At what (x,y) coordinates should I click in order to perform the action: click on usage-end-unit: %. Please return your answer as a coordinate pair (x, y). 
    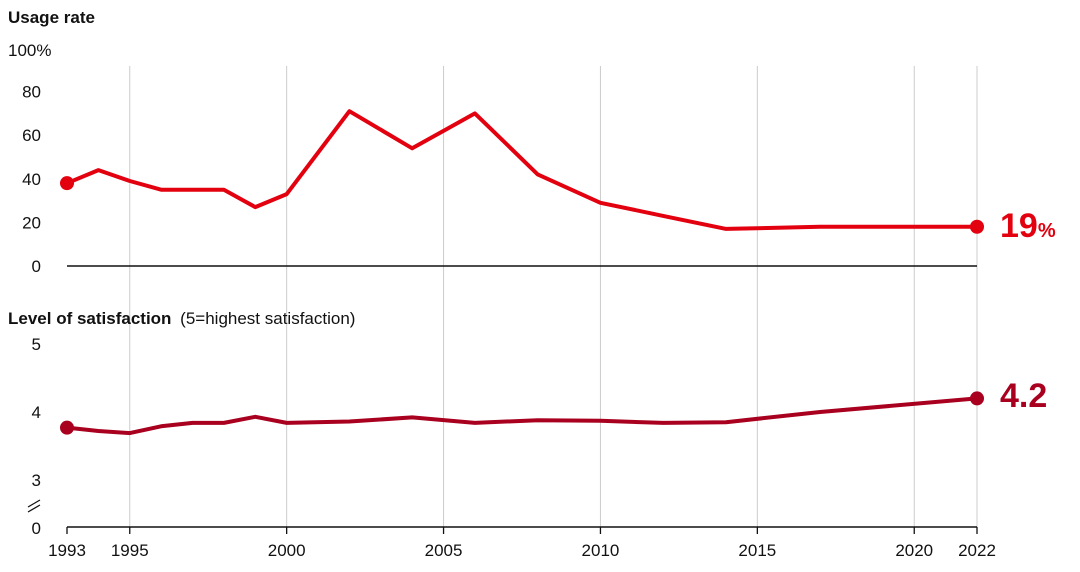
    Looking at the image, I should click on (1047, 231).